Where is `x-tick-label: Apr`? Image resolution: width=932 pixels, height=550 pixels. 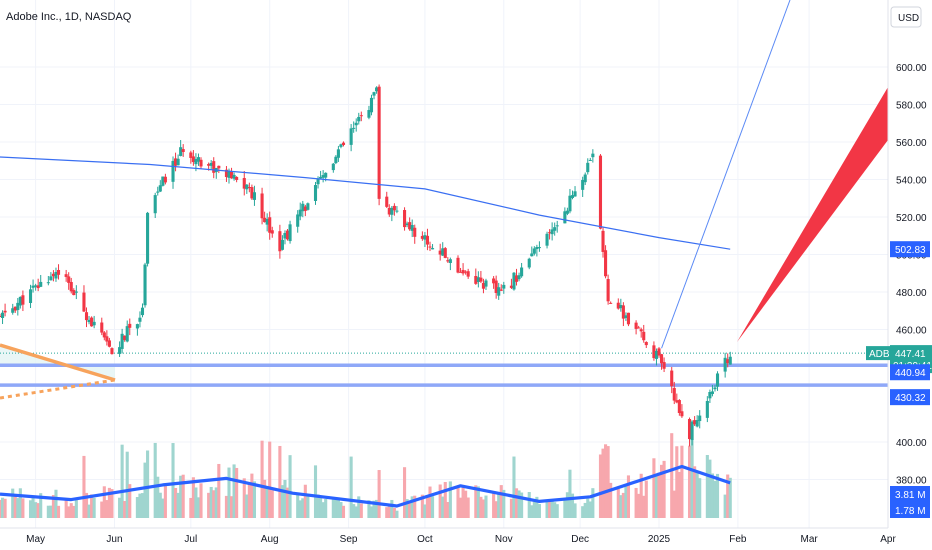
x-tick-label: Apr is located at coordinates (888, 539).